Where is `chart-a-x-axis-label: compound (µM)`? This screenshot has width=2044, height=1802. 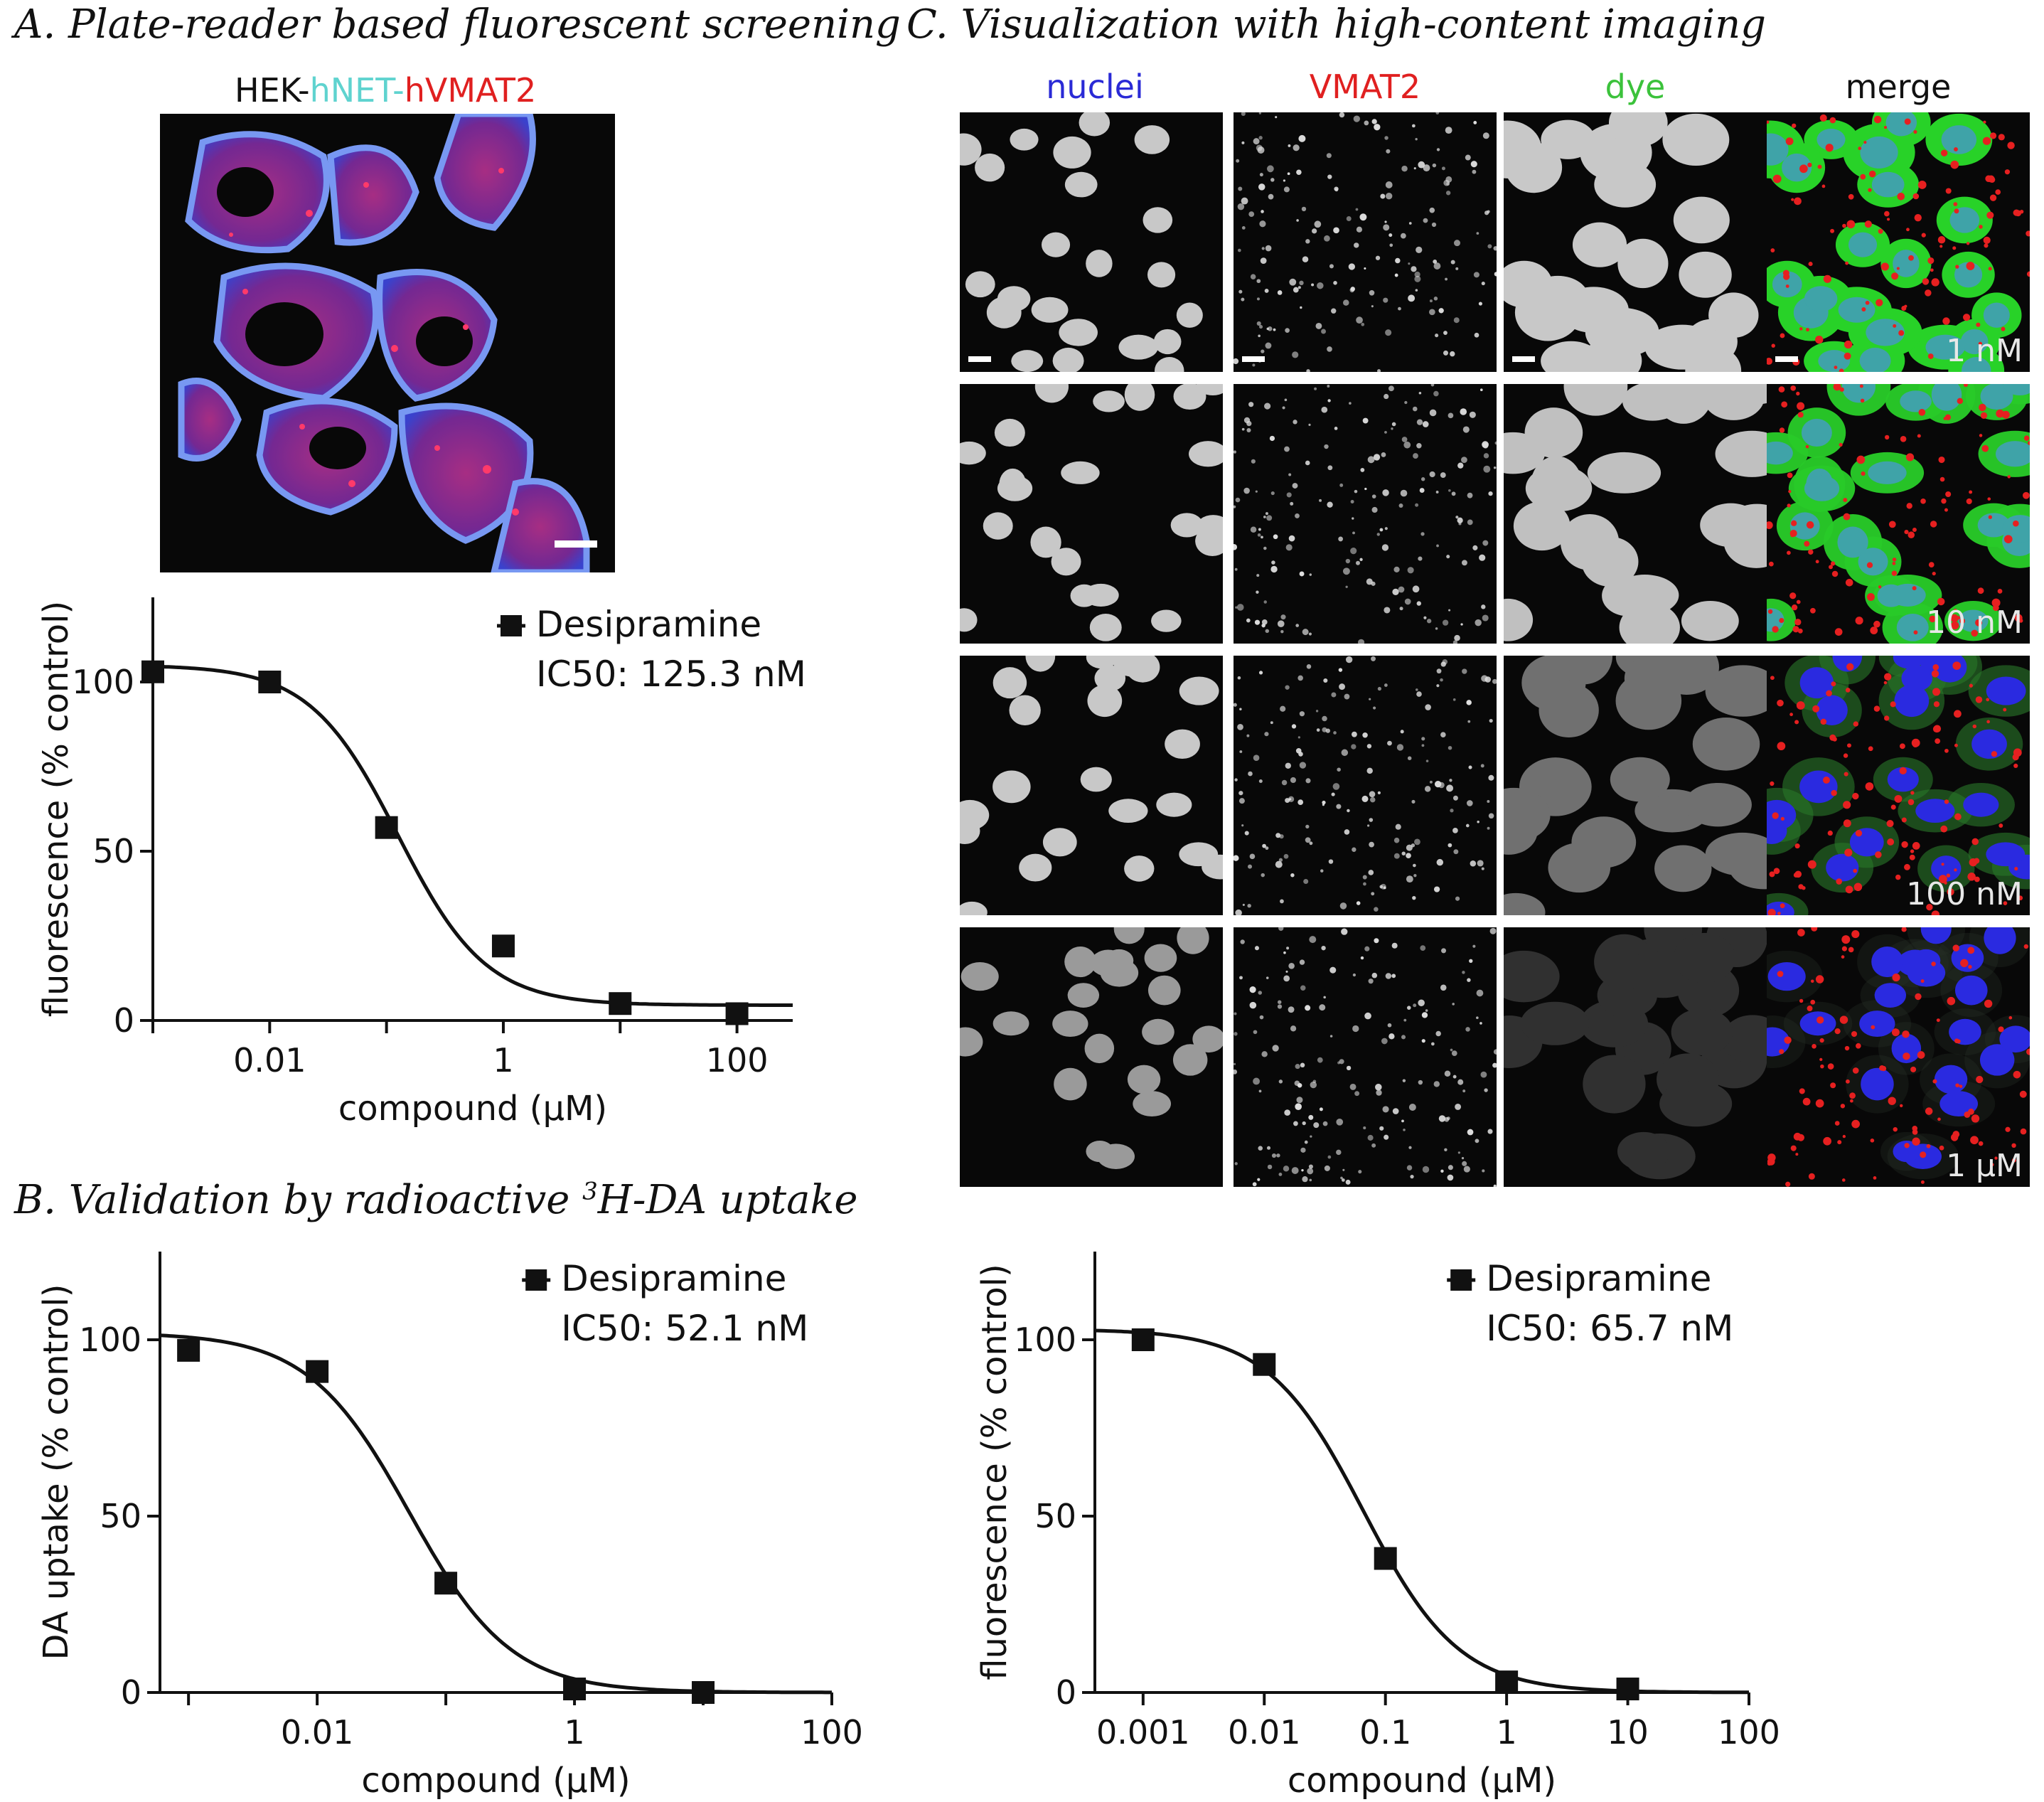
chart-a-x-axis-label: compound (µM) is located at coordinates (472, 1109).